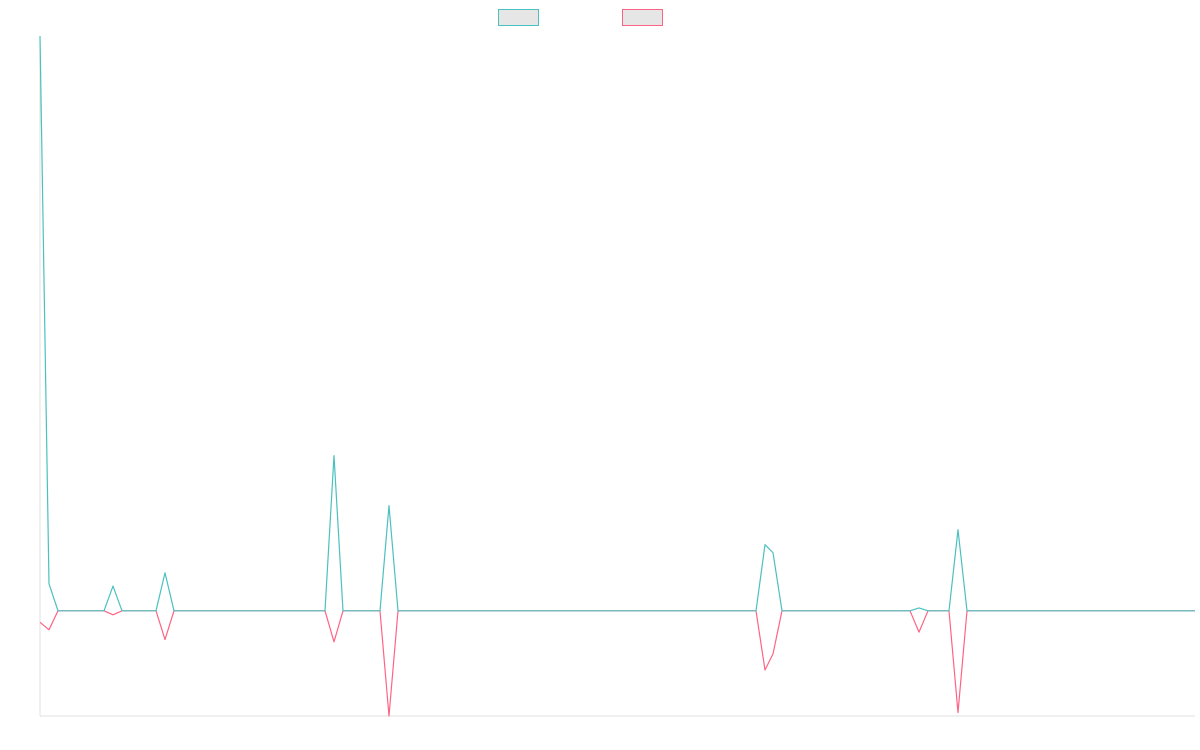 This screenshot has width=1200, height=750. What do you see at coordinates (617, 663) in the screenshot?
I see `series-line` at bounding box center [617, 663].